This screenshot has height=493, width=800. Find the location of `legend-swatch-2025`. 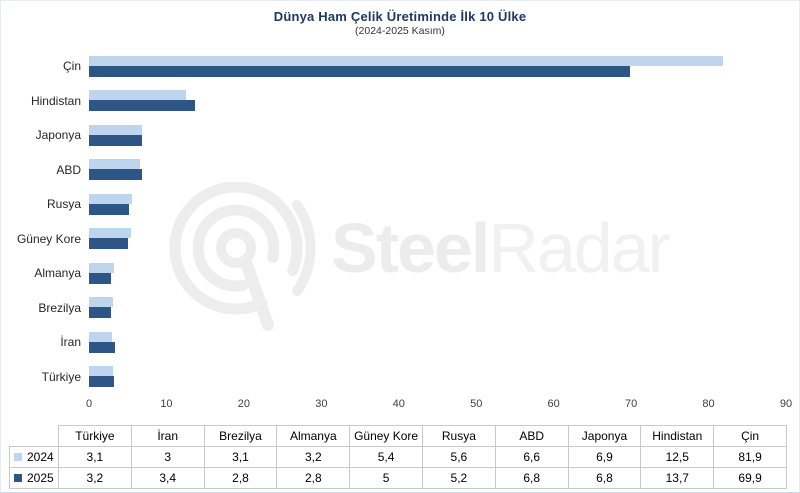

legend-swatch-2025 is located at coordinates (18, 478).